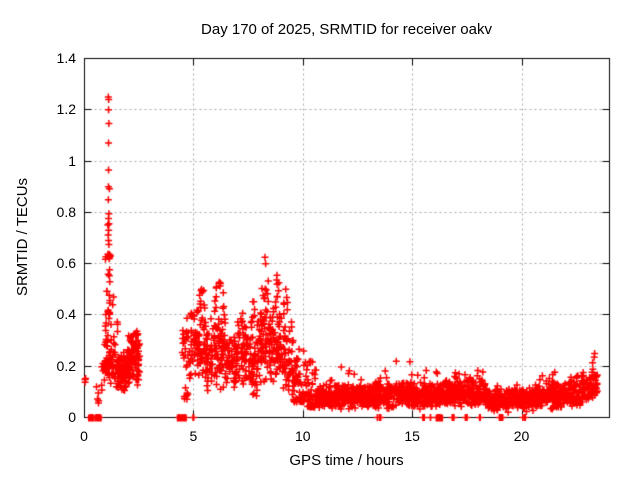  I want to click on y-axis-label: SRMTID / TECUs, so click(22, 237).